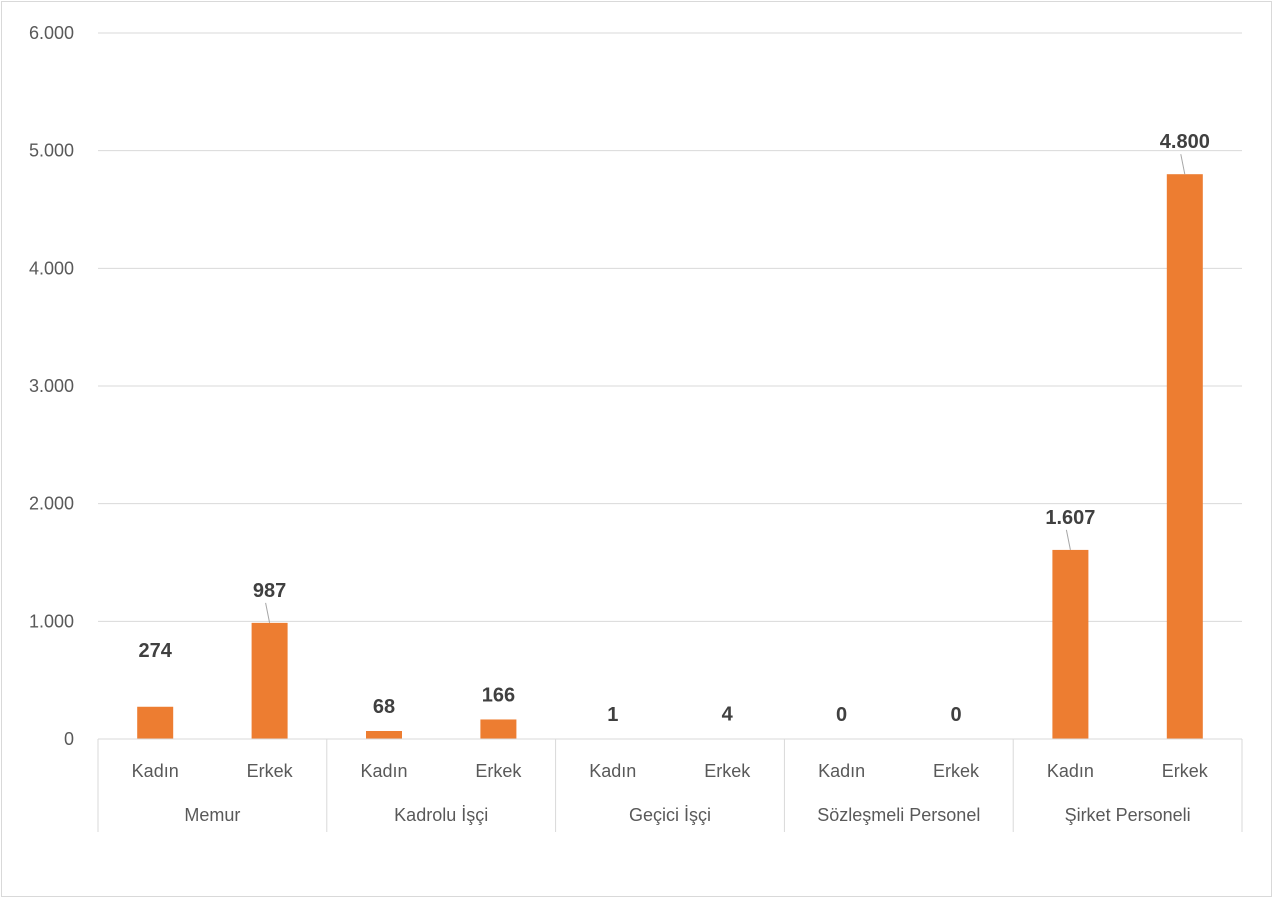 This screenshot has height=898, width=1273. I want to click on y-tick-label: 2.000, so click(51, 504).